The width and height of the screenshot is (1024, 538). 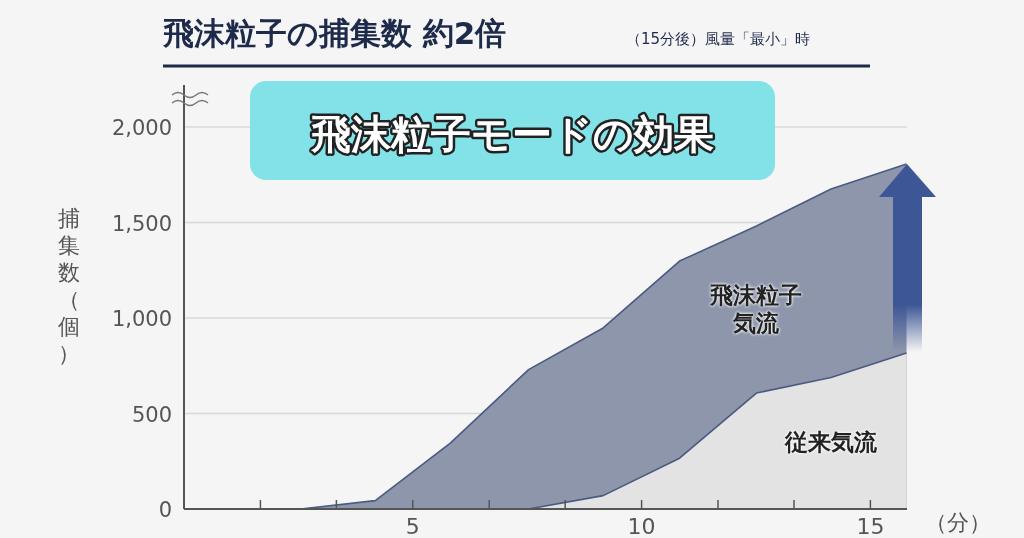 What do you see at coordinates (756, 309) in the screenshot?
I see `series-label: 飛沫粒子気流` at bounding box center [756, 309].